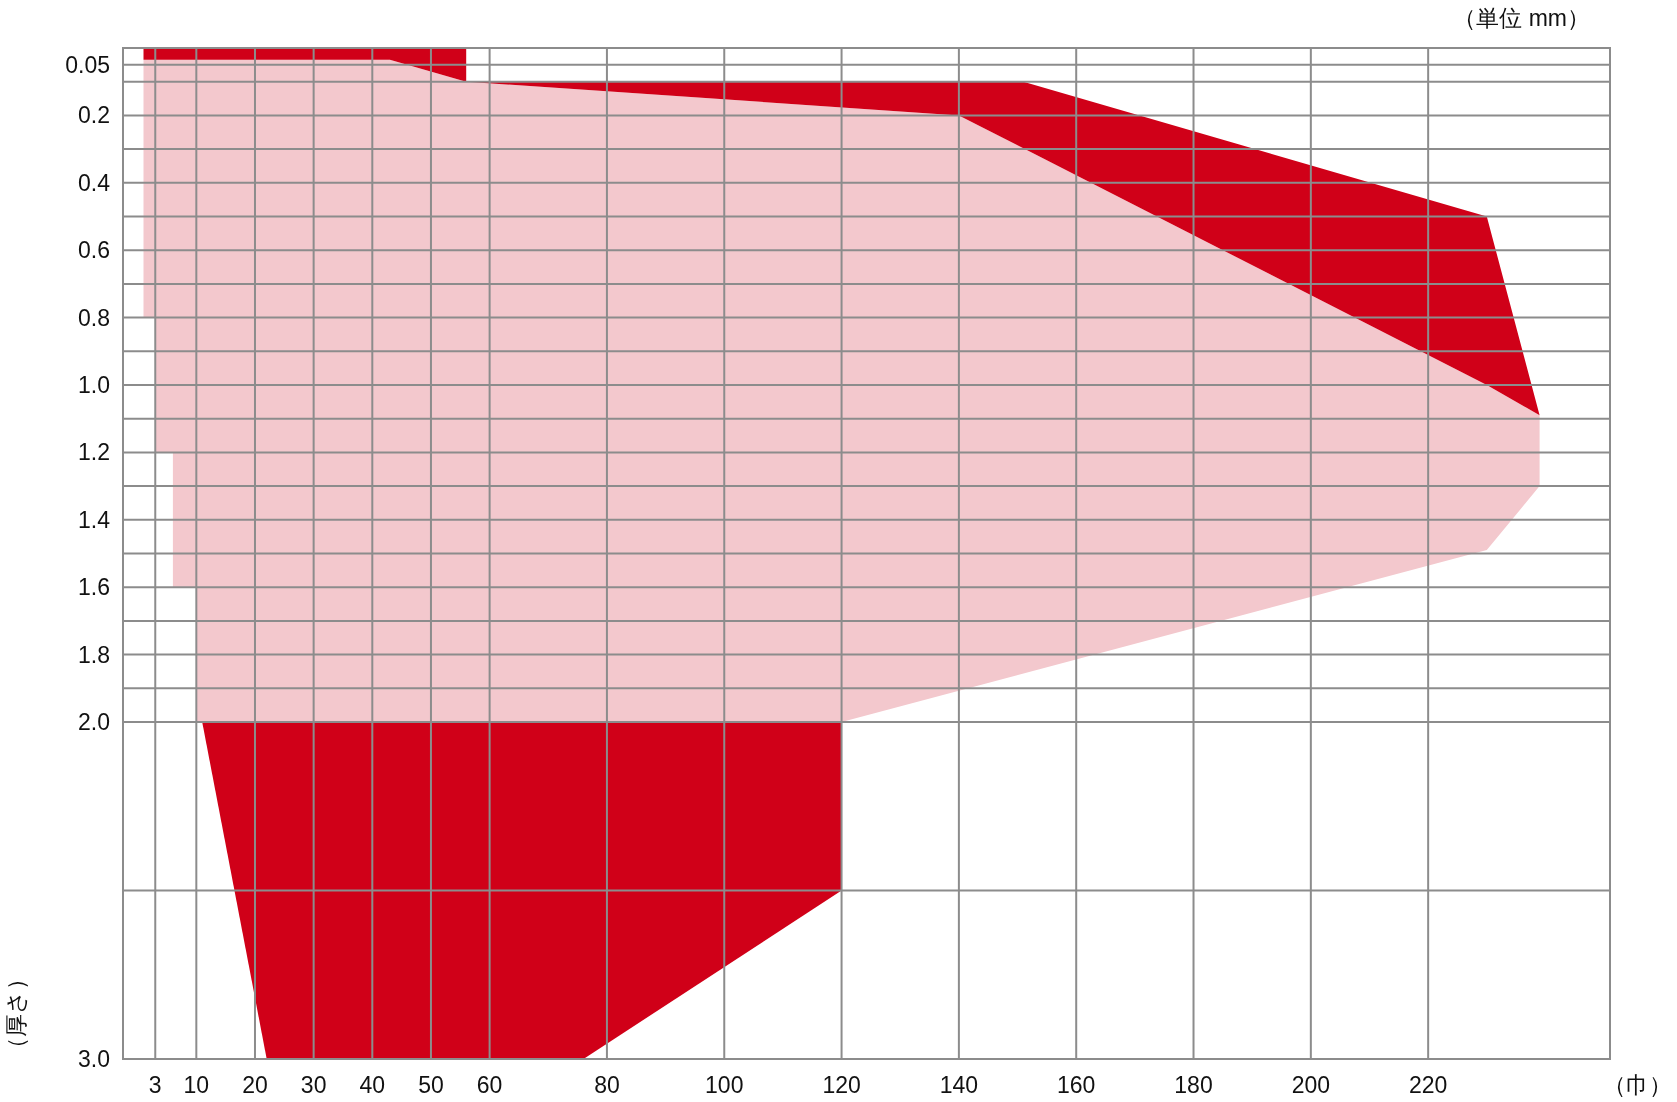 The height and width of the screenshot is (1102, 1677). I want to click on x-tick-label: 30, so click(313, 1085).